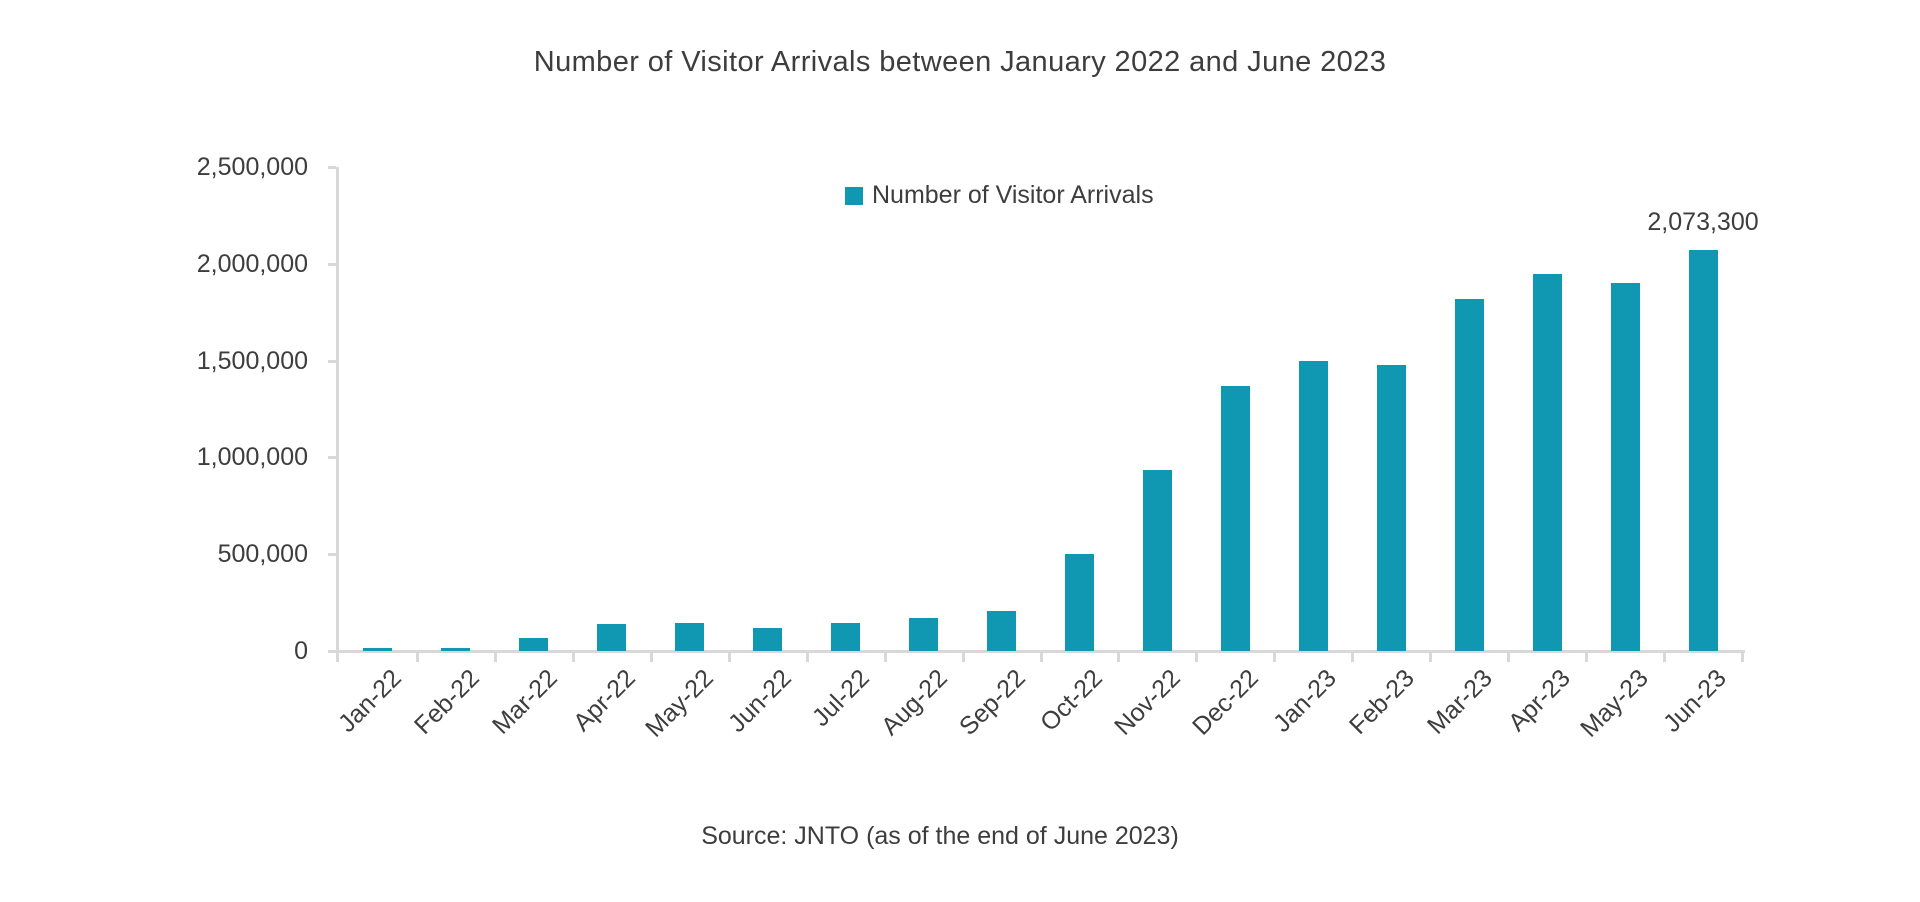 This screenshot has height=902, width=1920. Describe the element at coordinates (1694, 701) in the screenshot. I see `x-tick-label-jun-23: Jun-23` at that location.